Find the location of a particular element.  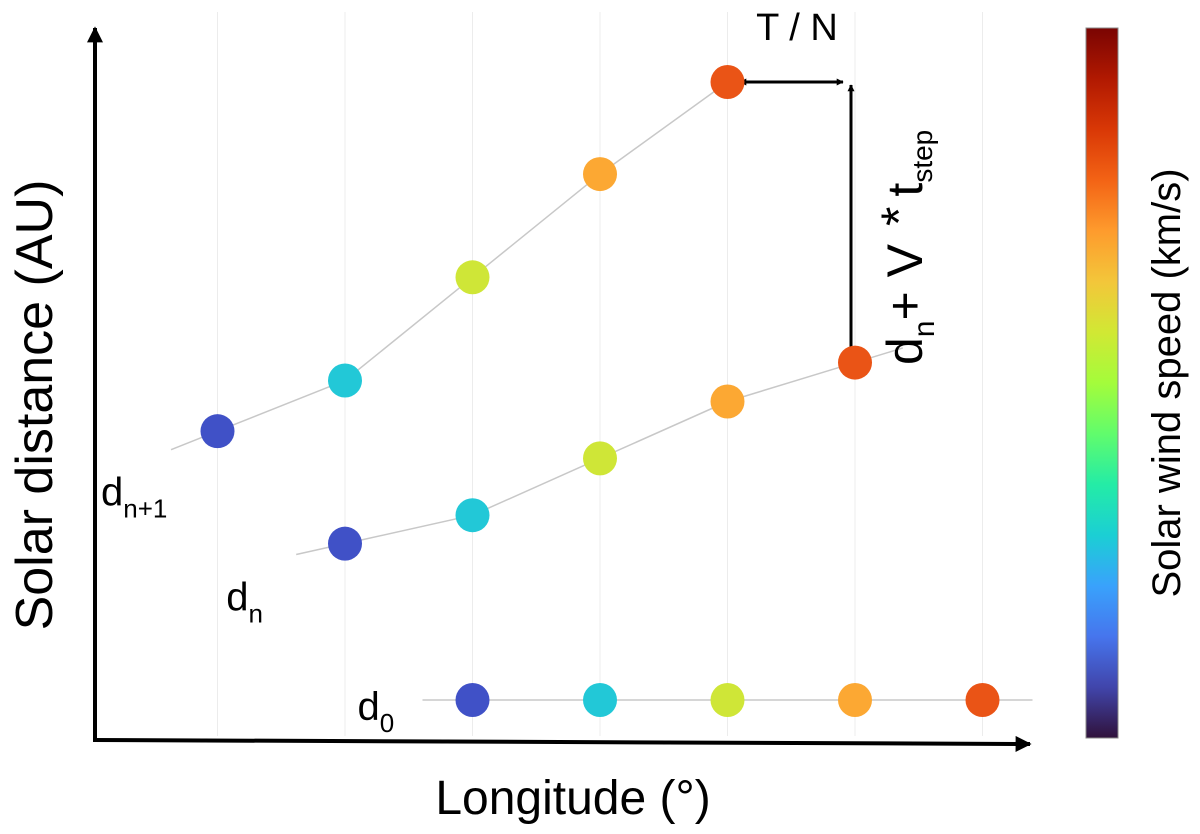

svg-text:dn+ V*tstep: dn+ V * tstep is located at coordinates (906, 247).